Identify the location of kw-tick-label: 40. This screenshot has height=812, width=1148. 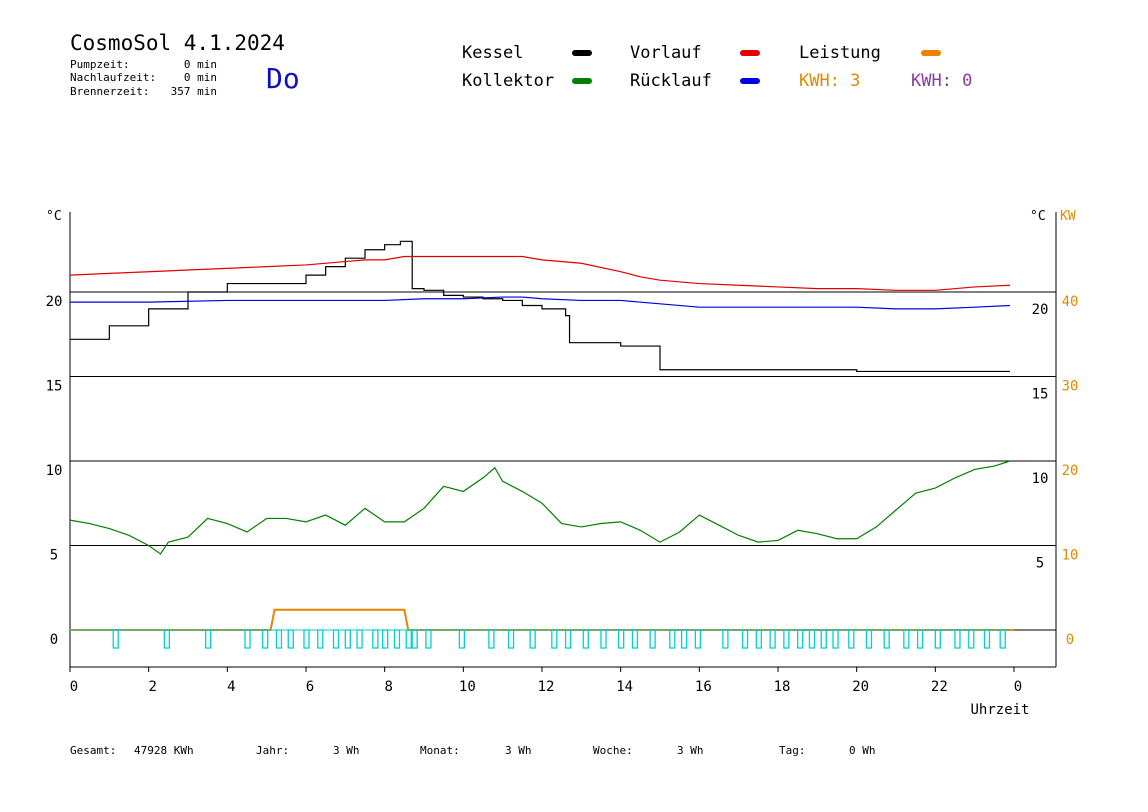
(1070, 302).